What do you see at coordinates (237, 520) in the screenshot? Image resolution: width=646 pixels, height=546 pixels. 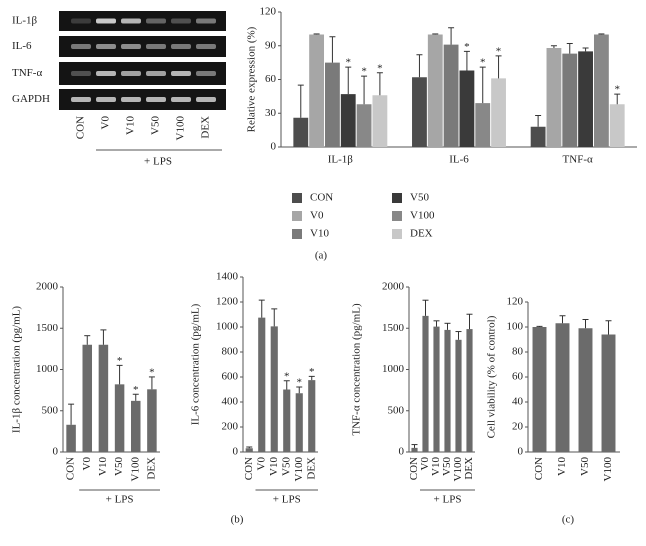 I see `panel-label: (b)` at bounding box center [237, 520].